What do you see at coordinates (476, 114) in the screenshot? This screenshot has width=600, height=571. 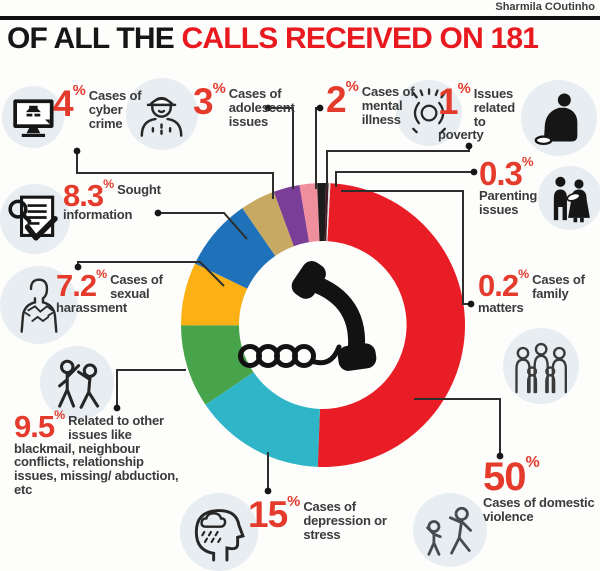 I see `pct-label: Issues related to poverty` at bounding box center [476, 114].